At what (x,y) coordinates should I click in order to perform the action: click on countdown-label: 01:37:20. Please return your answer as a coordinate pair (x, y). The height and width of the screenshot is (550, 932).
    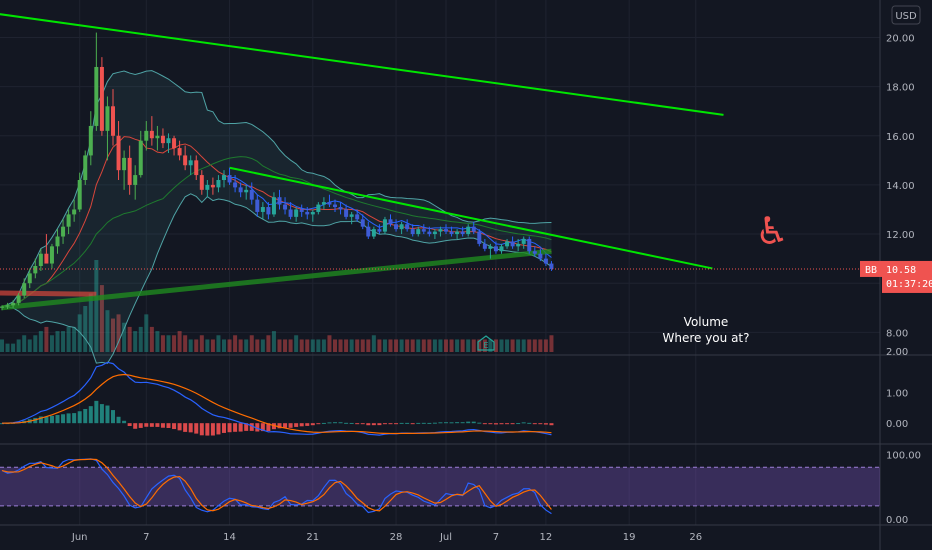
    Looking at the image, I should click on (909, 284).